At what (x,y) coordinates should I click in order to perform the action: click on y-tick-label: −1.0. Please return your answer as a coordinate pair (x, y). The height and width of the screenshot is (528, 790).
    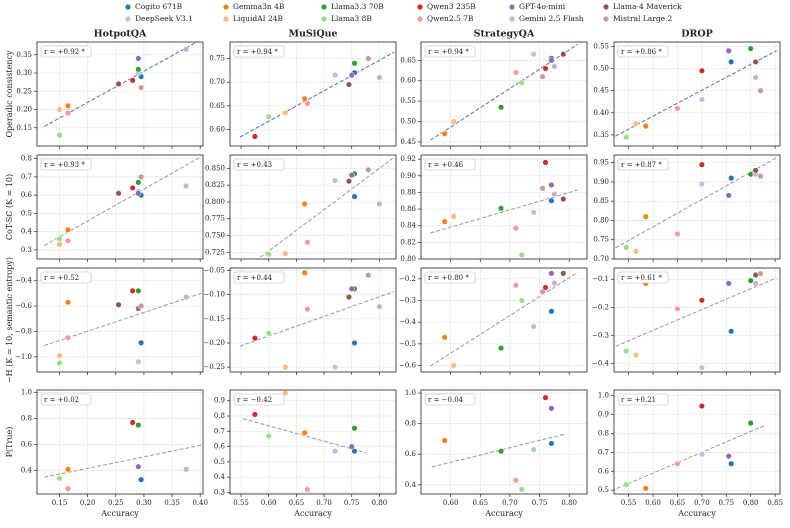
    Looking at the image, I should click on (23, 357).